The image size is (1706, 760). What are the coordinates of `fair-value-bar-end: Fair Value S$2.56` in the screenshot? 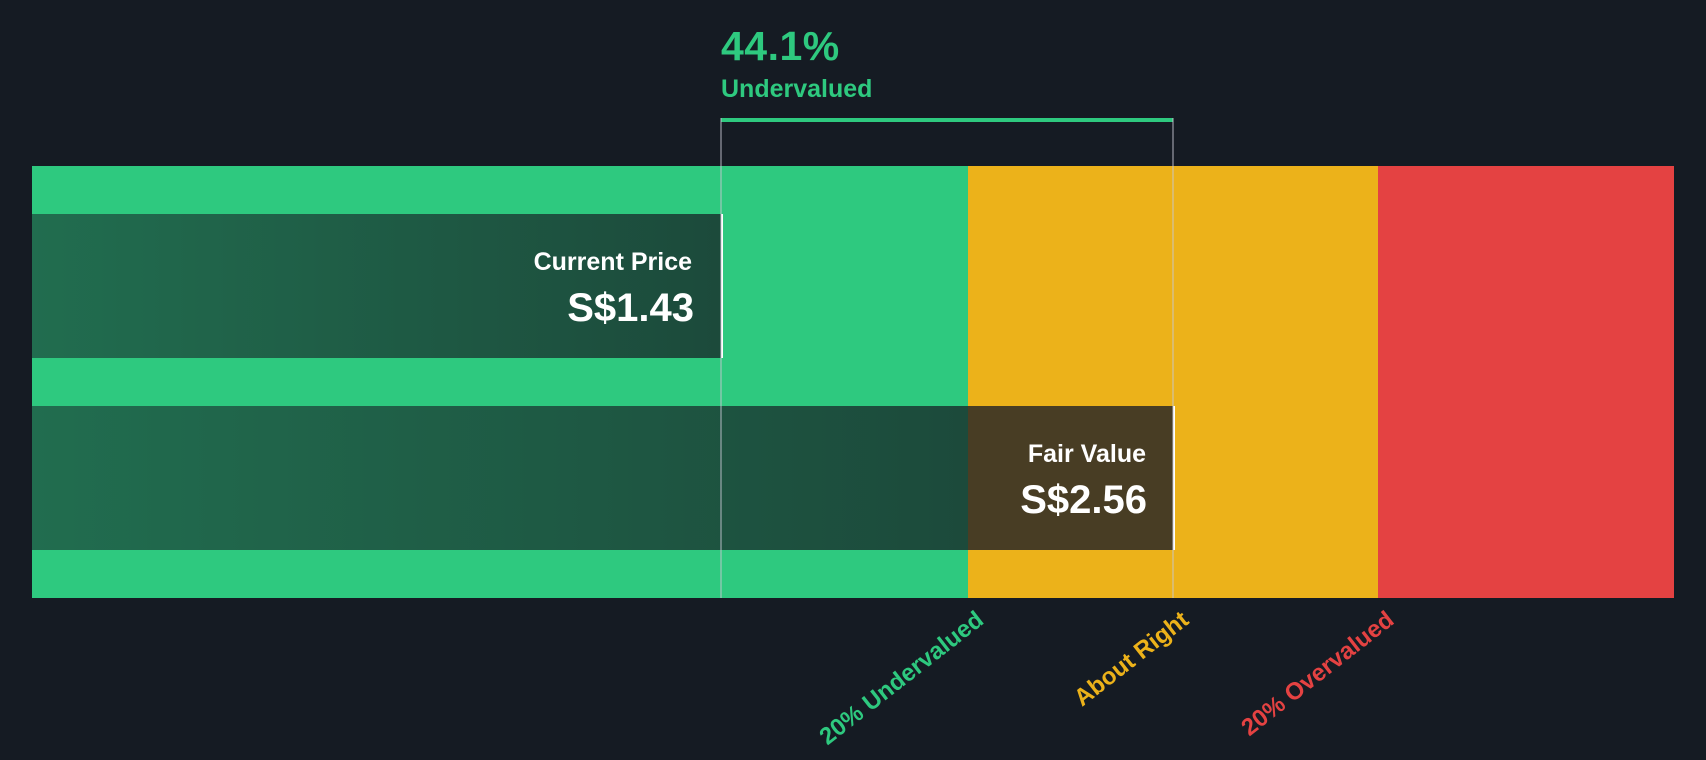 It's located at (1071, 478).